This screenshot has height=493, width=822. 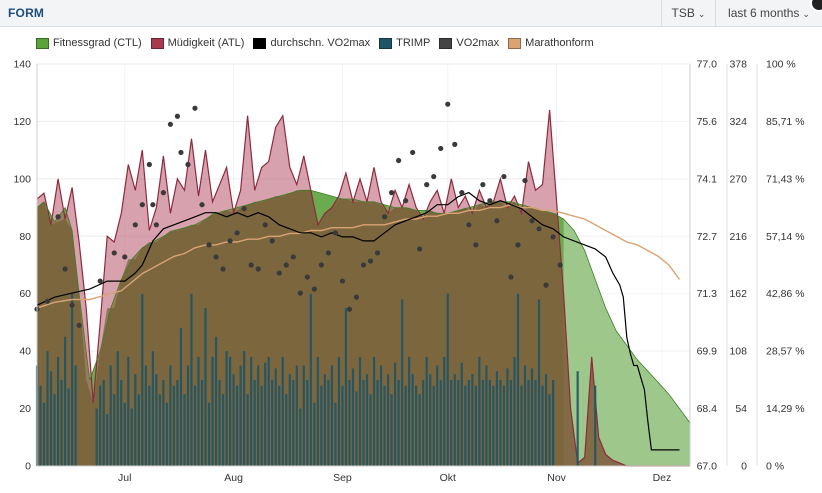 What do you see at coordinates (738, 237) in the screenshot?
I see `y-tick-label-trimp: 216` at bounding box center [738, 237].